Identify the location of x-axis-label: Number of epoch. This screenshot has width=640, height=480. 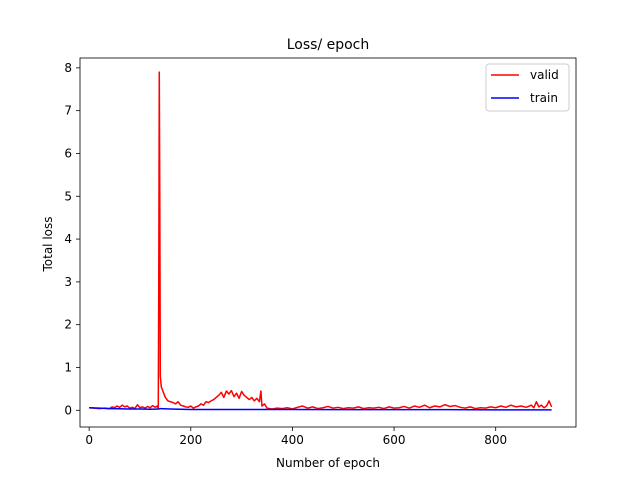
(328, 463).